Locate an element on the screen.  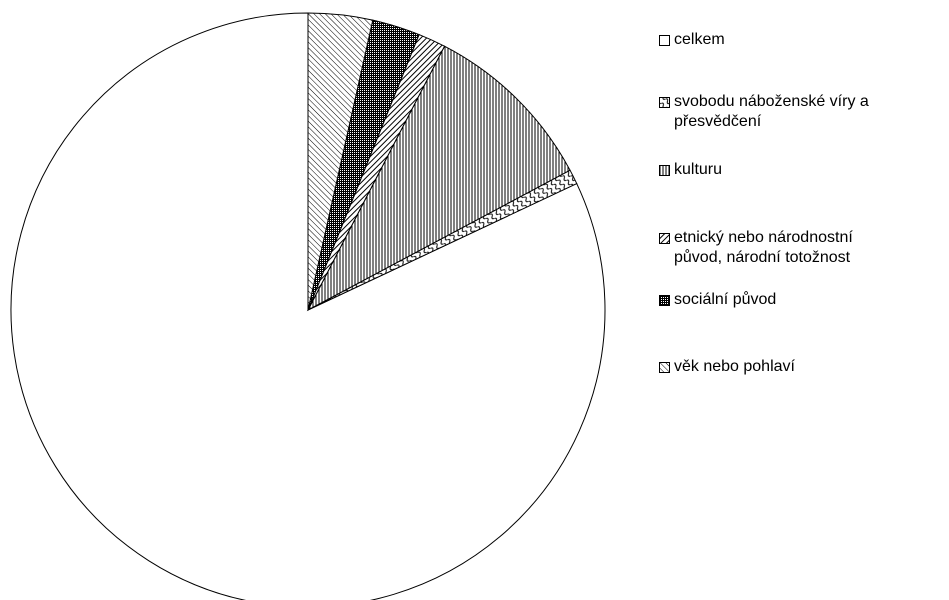
pie-slice-vek-nebo-pohlavi is located at coordinates (340, 161).